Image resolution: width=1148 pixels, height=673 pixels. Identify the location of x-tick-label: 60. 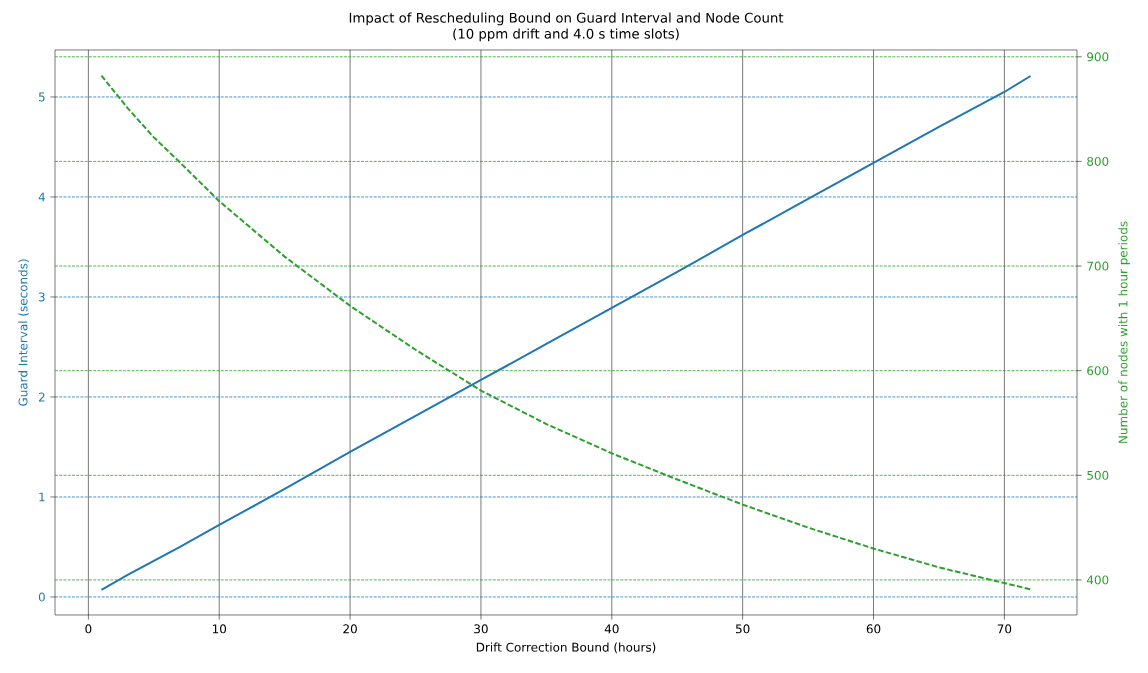
(873, 629).